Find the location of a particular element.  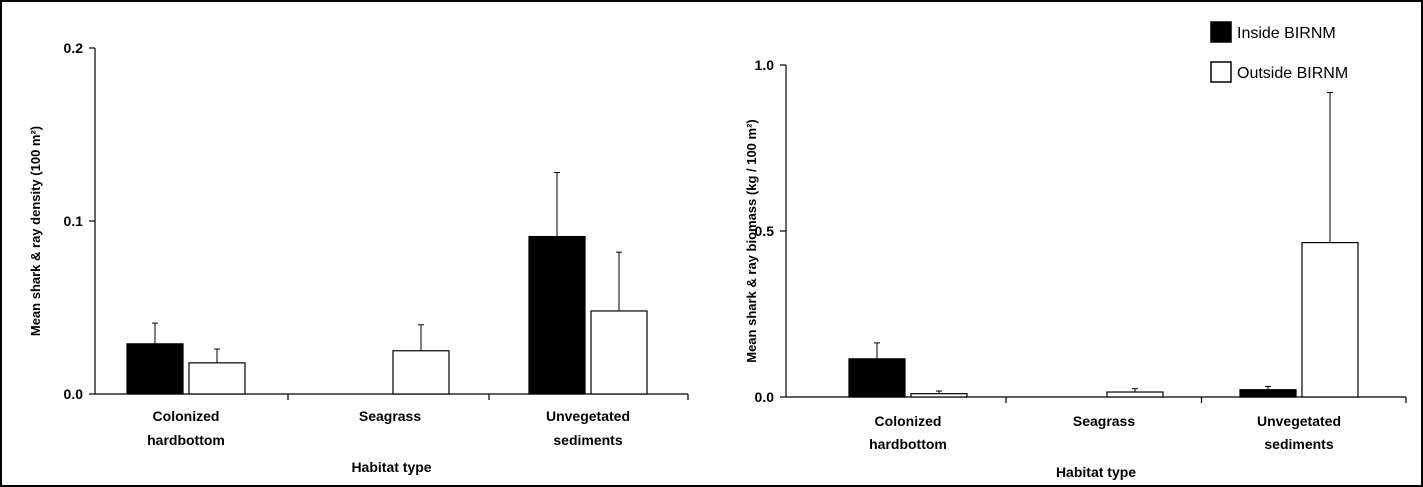

legend-swatch-inside is located at coordinates (1221, 32).